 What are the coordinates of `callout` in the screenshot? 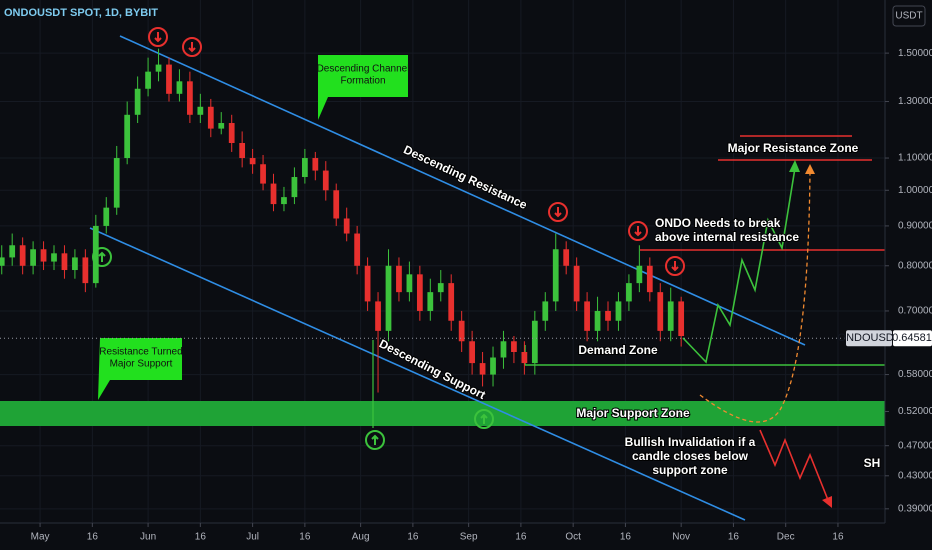 It's located at (140, 369).